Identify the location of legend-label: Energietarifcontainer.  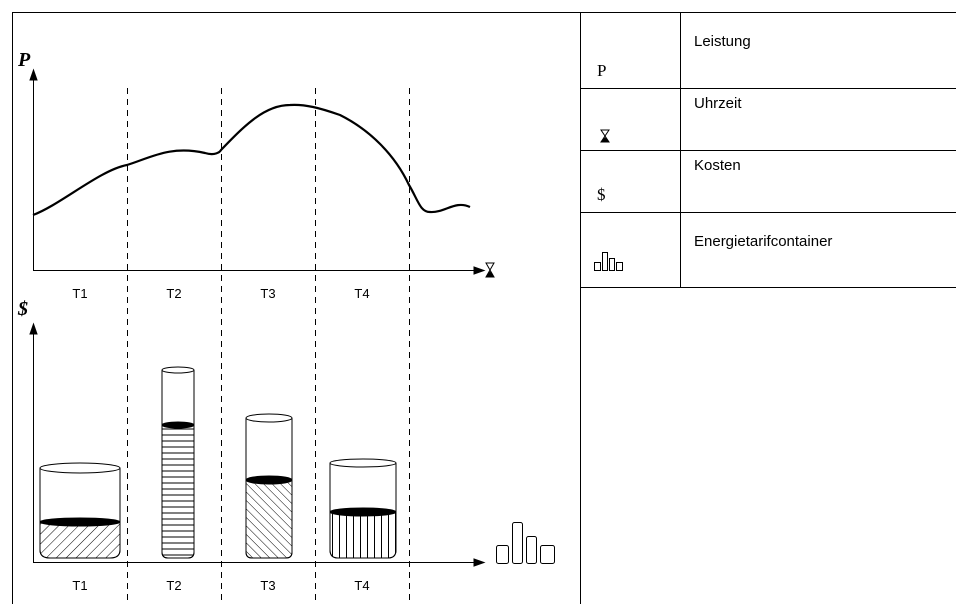
(763, 241).